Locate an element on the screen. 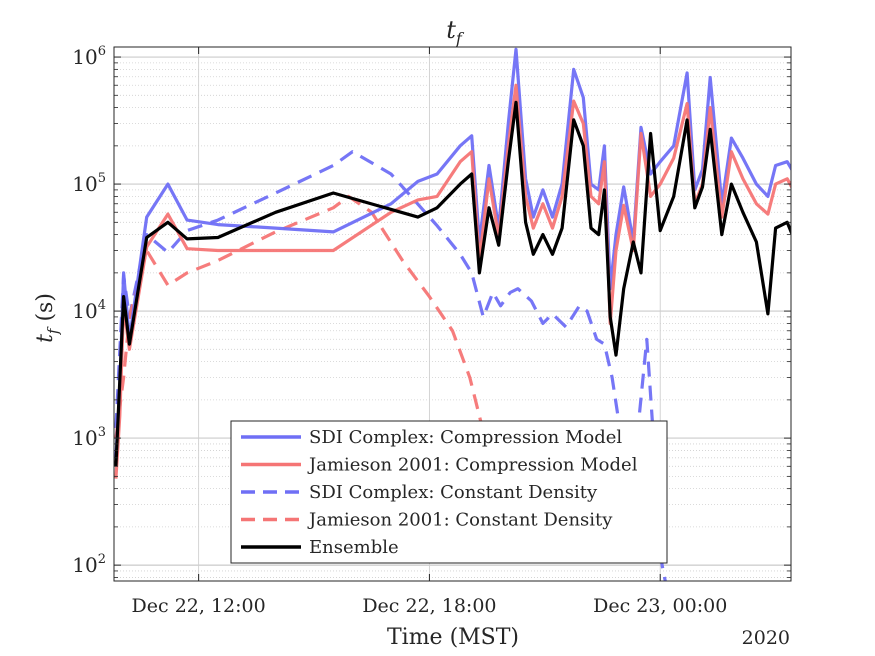 This screenshot has height=656, width=875. y-tick-label: 103 is located at coordinates (89, 437).